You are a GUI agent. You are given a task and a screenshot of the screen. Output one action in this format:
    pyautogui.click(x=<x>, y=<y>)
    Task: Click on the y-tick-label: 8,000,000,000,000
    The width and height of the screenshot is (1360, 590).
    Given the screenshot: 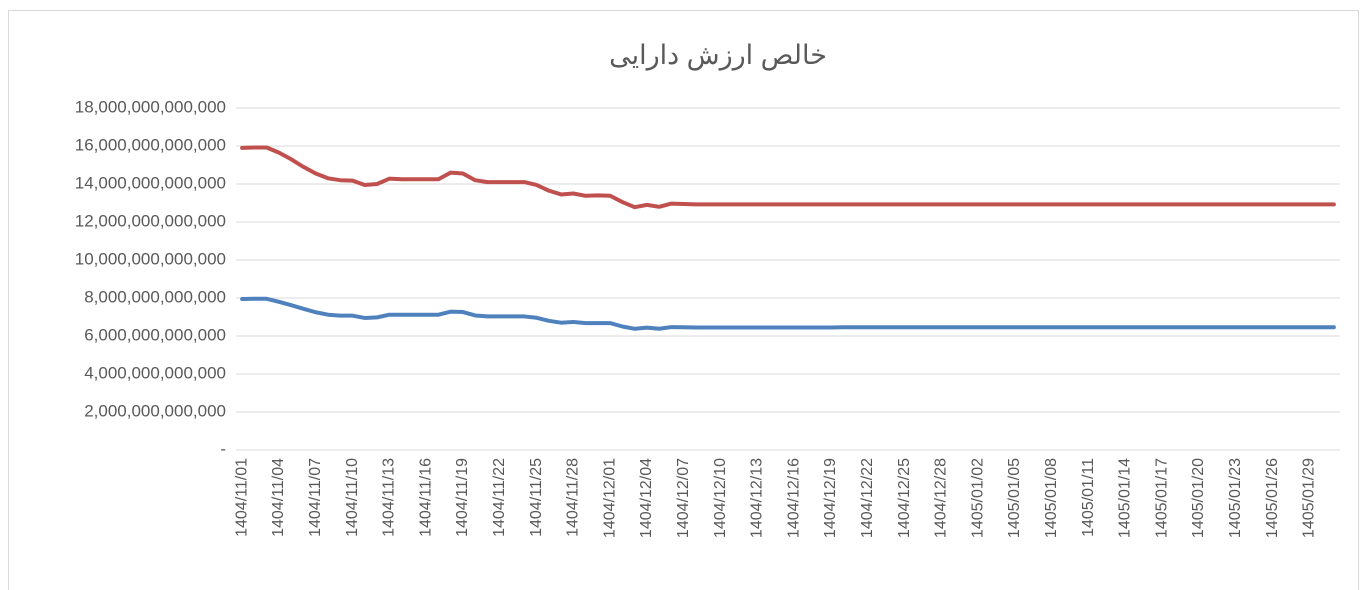 What is the action you would take?
    pyautogui.click(x=155, y=296)
    